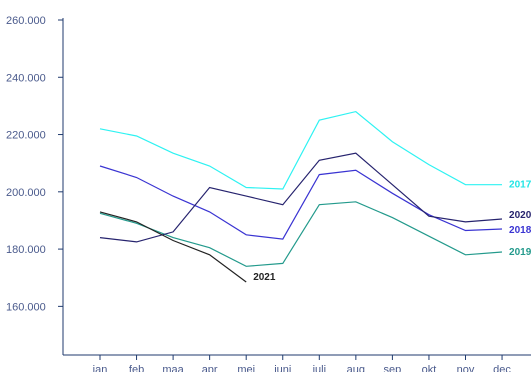  What do you see at coordinates (26, 21) in the screenshot?
I see `y-tick-label: 260.000` at bounding box center [26, 21].